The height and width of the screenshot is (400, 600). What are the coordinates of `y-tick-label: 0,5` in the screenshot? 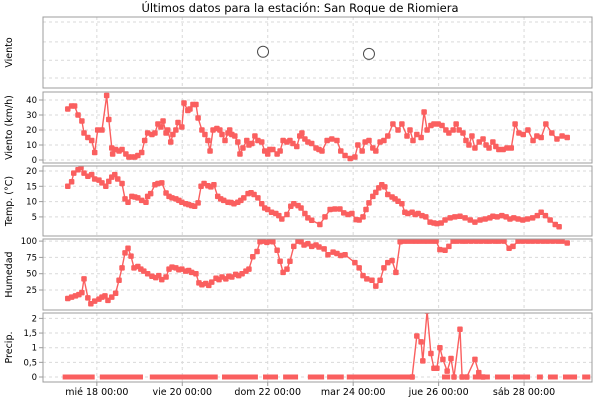 It's located at (30, 363).